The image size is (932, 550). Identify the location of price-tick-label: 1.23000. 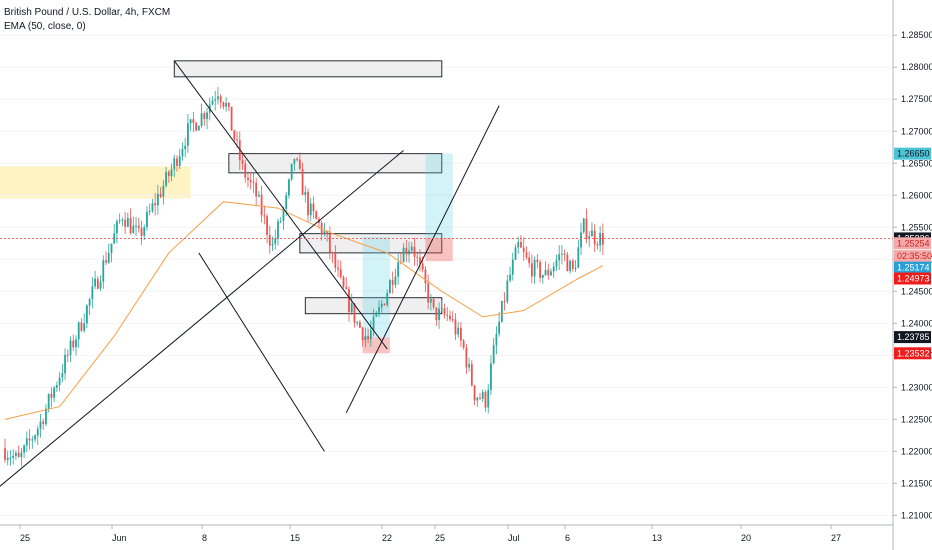
(916, 387).